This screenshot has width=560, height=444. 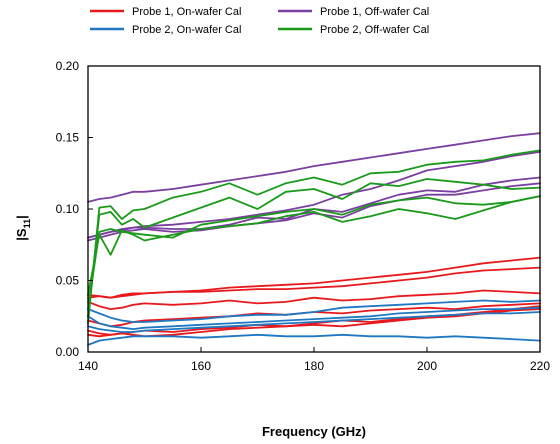 What do you see at coordinates (186, 12) in the screenshot?
I see `legend-label: Probe 1, On-wafer Cal` at bounding box center [186, 12].